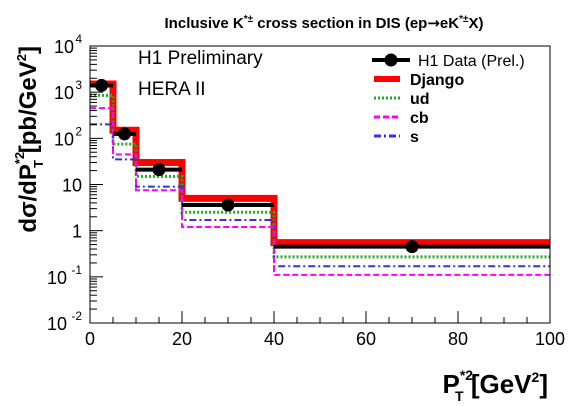 This screenshot has height=406, width=579. Describe the element at coordinates (391, 60) in the screenshot. I see `legend-swatch-marker` at that location.